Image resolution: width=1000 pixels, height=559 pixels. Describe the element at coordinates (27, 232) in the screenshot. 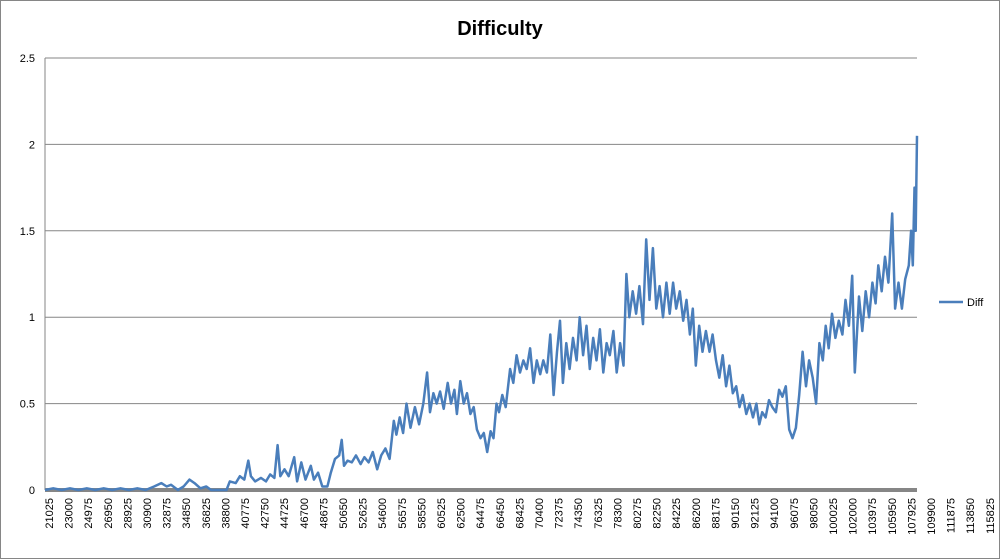

I see `y-tick-label: 1.5` at that location.